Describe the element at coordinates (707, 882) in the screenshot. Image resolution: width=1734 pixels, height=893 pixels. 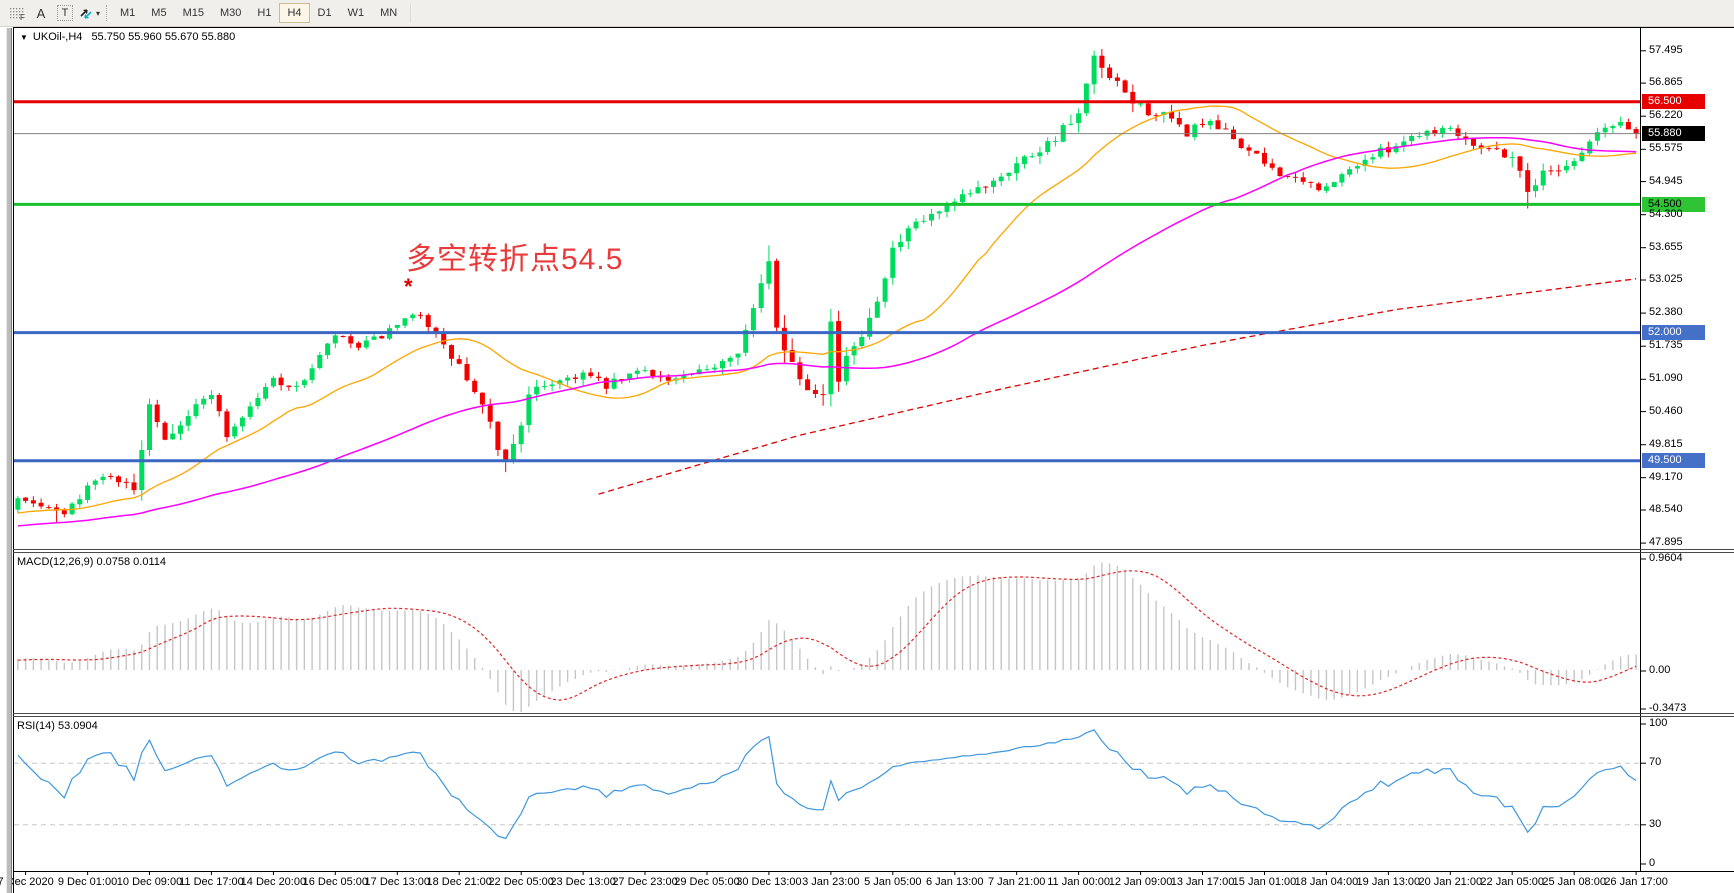
I see `time-axis-label: 29 Dec 05:00` at that location.